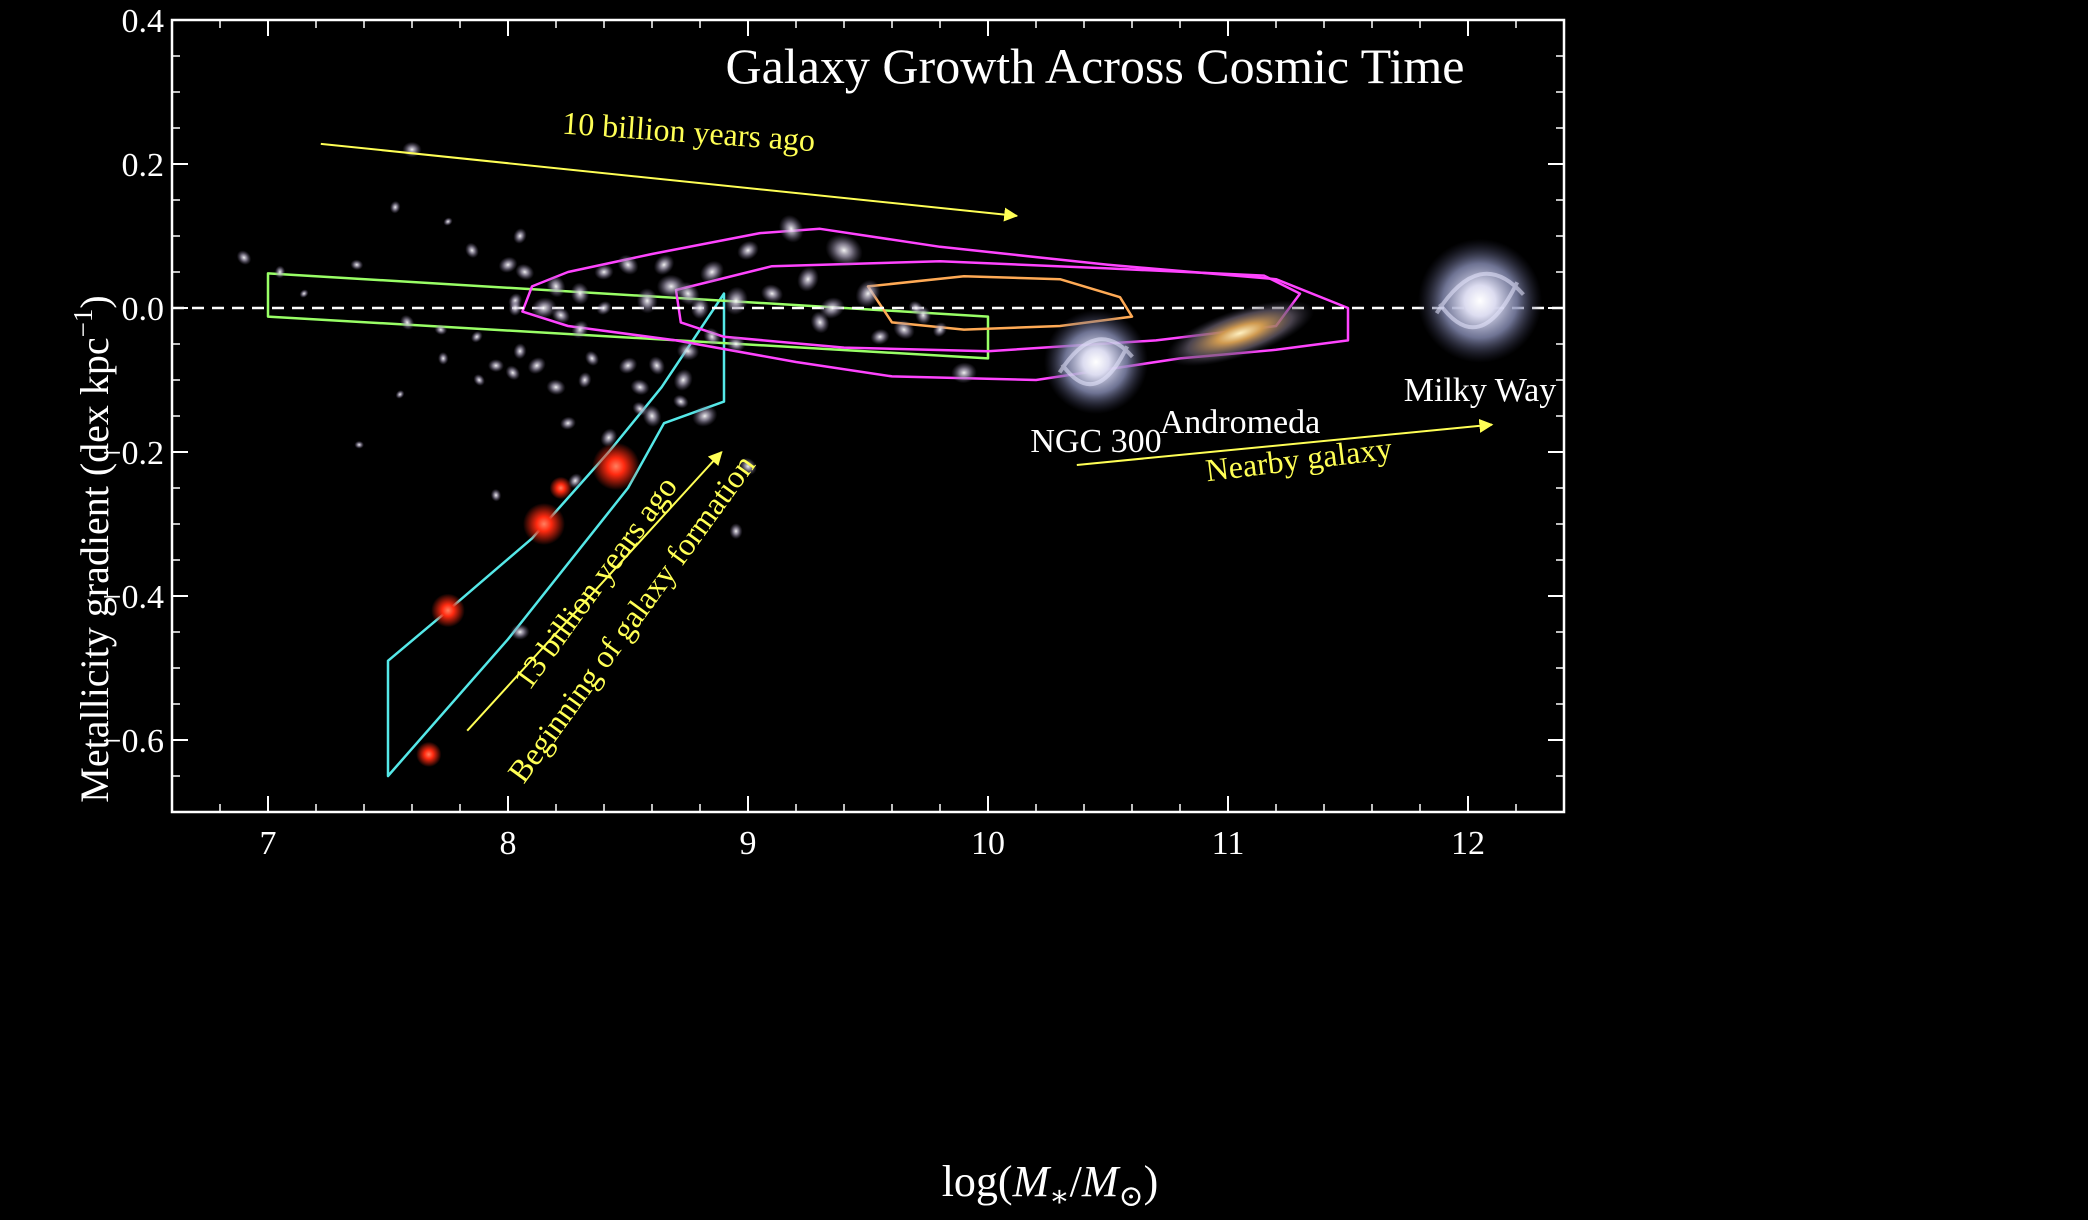 Image resolution: width=2088 pixels, height=1220 pixels. What do you see at coordinates (1076, 1181) in the screenshot?
I see `x-label-sep: /` at bounding box center [1076, 1181].